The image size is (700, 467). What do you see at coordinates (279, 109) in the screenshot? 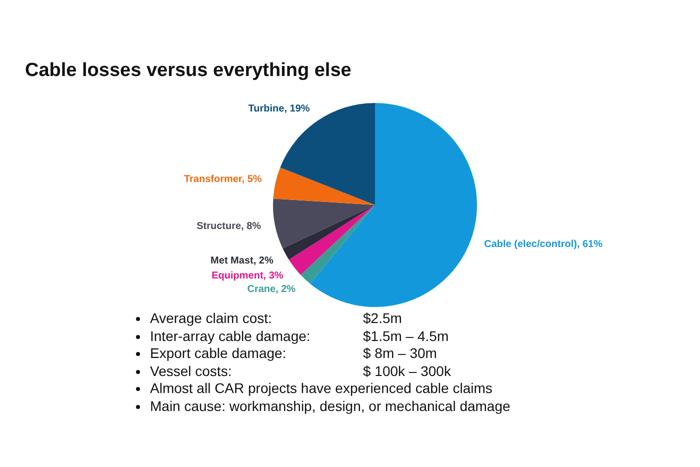
I see `slice-label: Turbine, 19%` at bounding box center [279, 109].